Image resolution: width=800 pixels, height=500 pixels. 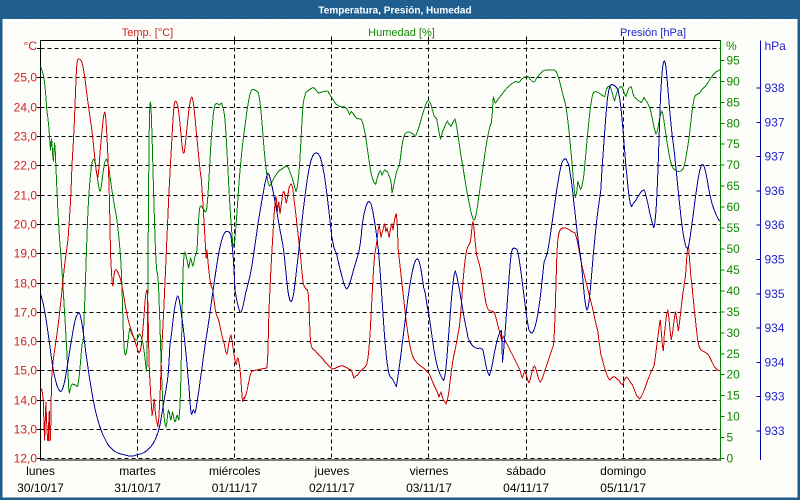 What do you see at coordinates (26, 342) in the screenshot?
I see `svg-text: 16,0` at bounding box center [26, 342].